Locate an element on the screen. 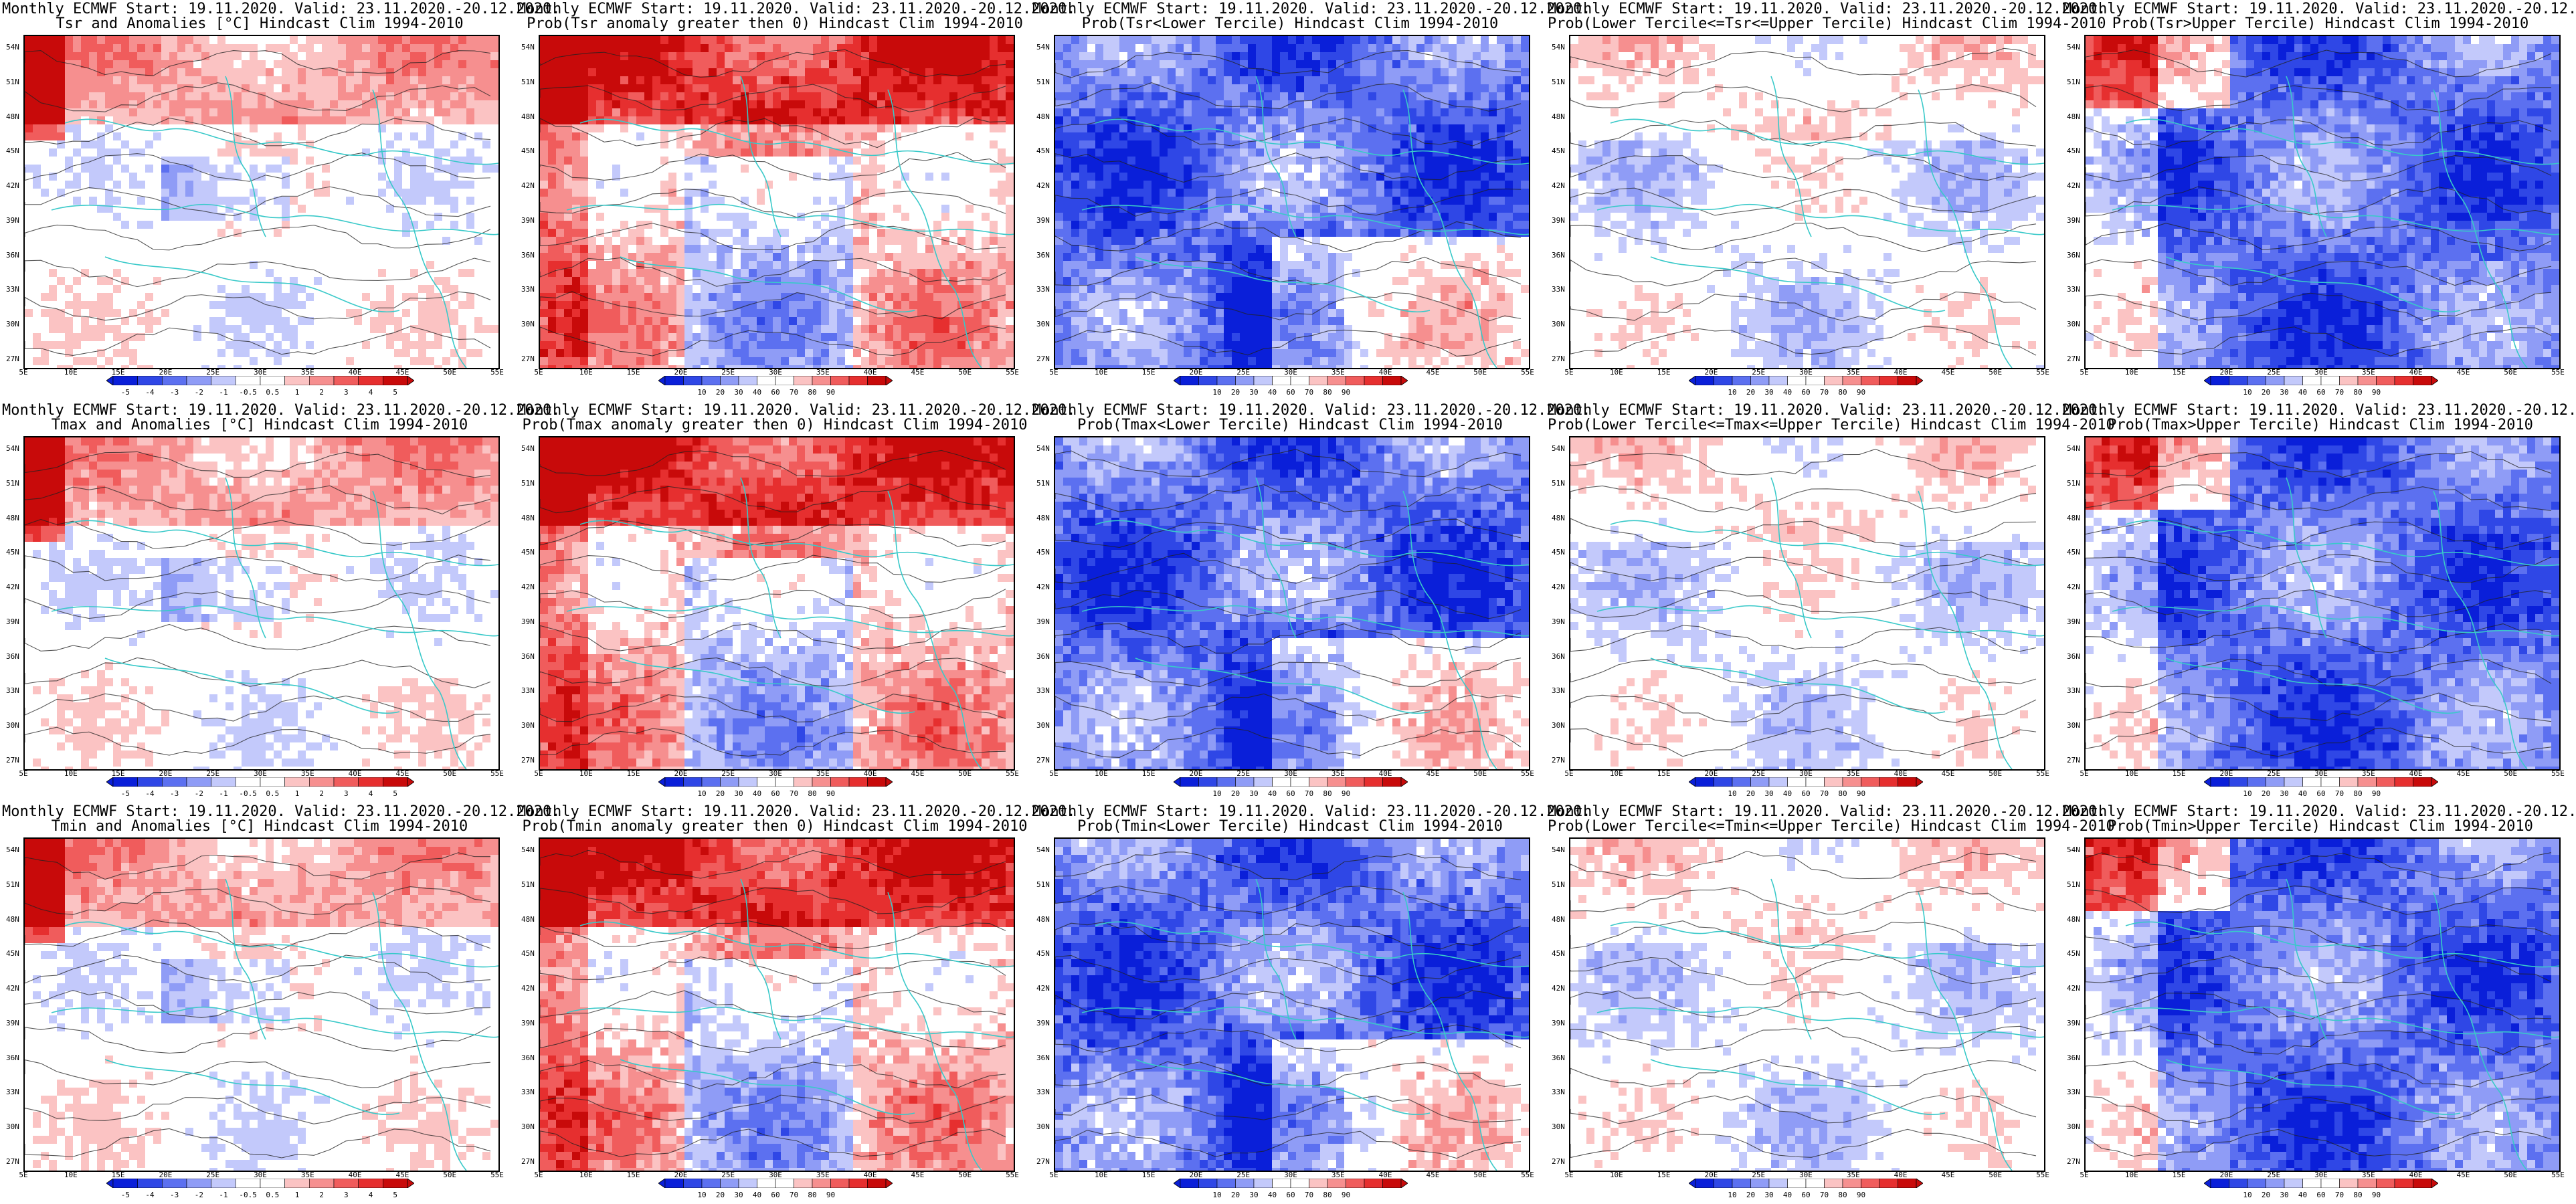  latitude-label: 54N is located at coordinates (528, 448).